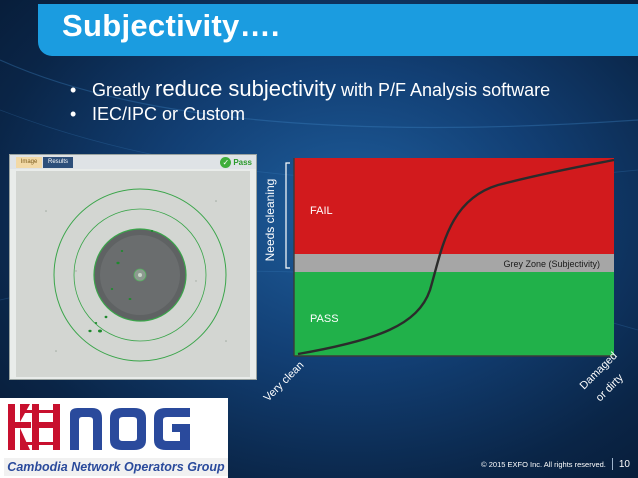 This screenshot has height=478, width=638. I want to click on x-start-label: Very clean, so click(284, 381).